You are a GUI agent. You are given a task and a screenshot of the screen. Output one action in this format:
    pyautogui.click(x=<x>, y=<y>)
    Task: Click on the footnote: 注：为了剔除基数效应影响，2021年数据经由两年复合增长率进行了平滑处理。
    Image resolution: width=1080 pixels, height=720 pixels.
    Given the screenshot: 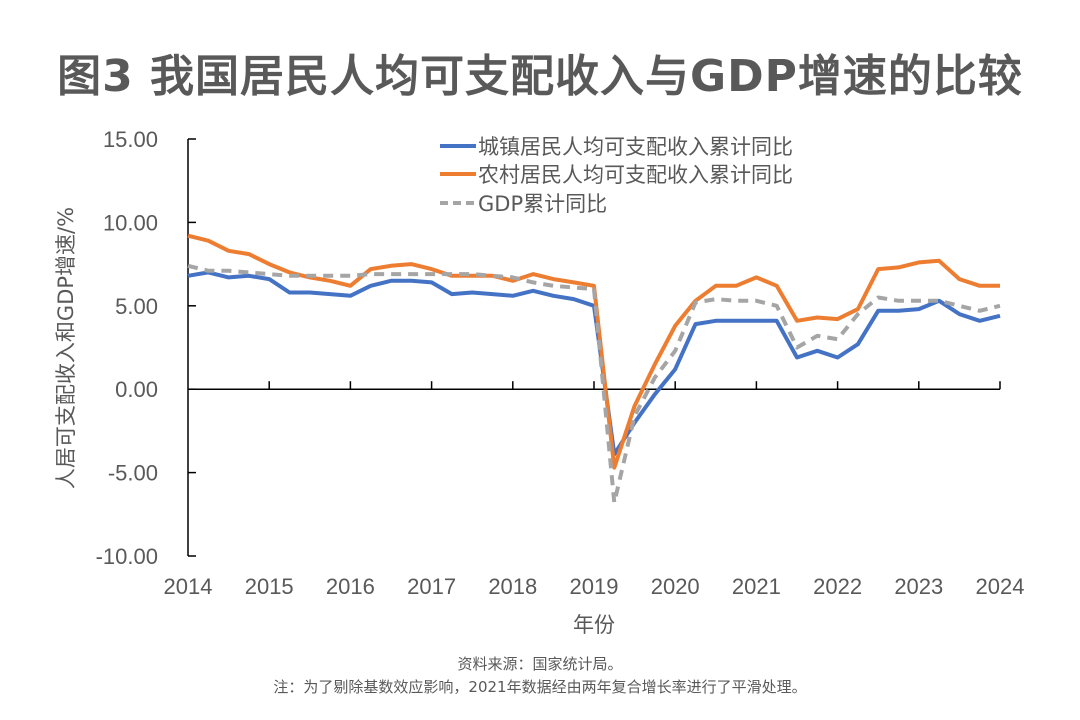 What is the action you would take?
    pyautogui.click(x=540, y=687)
    